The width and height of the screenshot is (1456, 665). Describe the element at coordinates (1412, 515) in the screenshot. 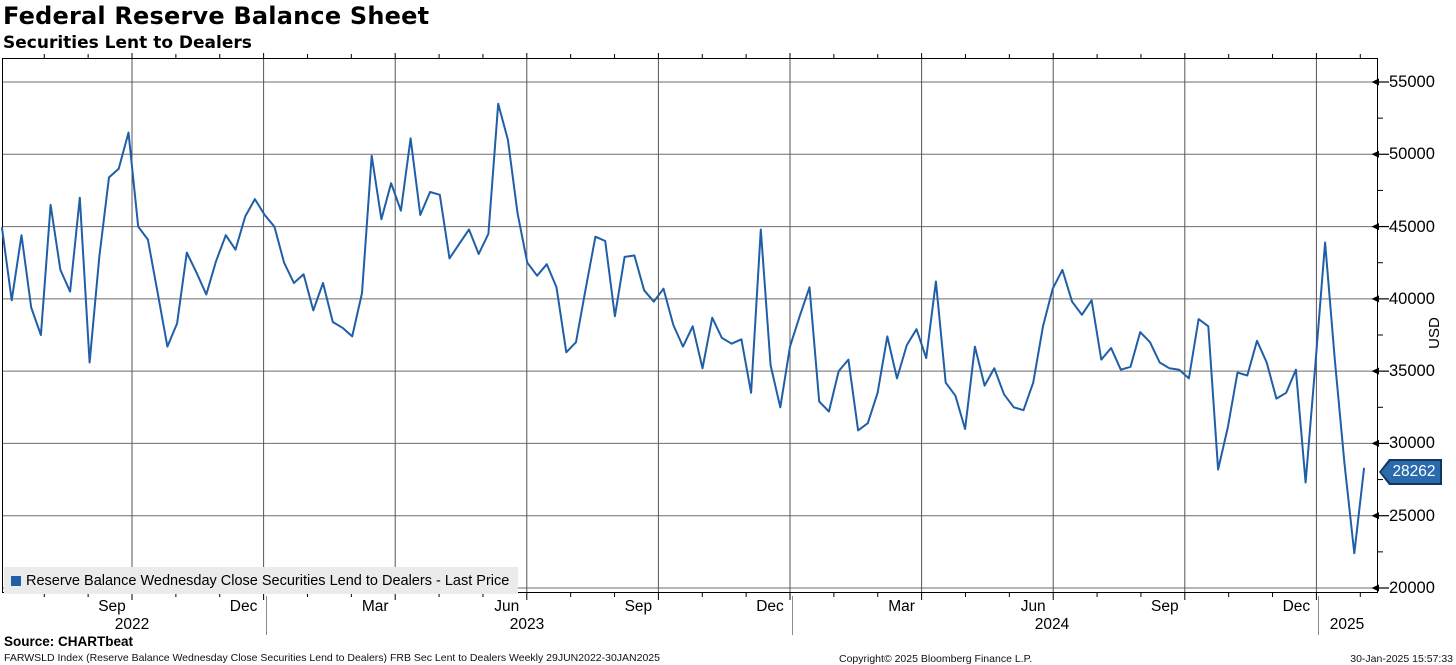

I see `y-axis-tick-label: 25000` at that location.